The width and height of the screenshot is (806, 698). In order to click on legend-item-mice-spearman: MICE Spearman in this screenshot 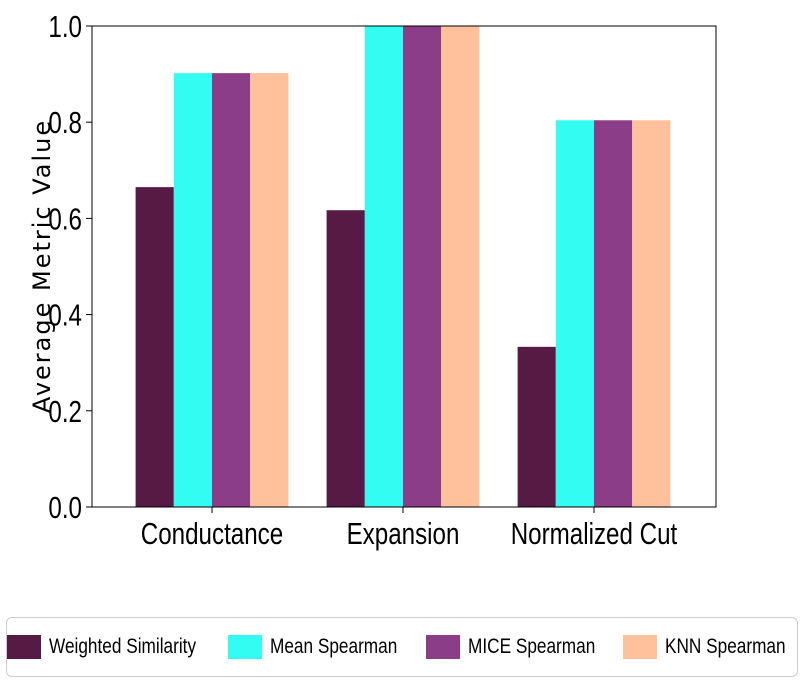, I will do `click(524, 647)`.